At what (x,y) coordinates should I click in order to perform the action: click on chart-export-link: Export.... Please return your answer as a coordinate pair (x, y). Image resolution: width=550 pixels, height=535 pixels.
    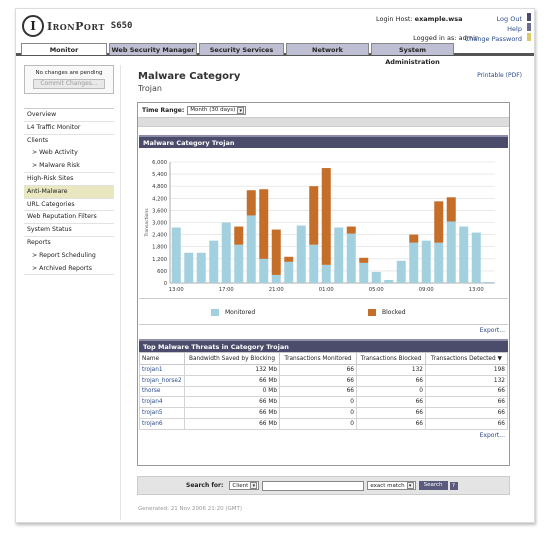
    Looking at the image, I should click on (492, 330).